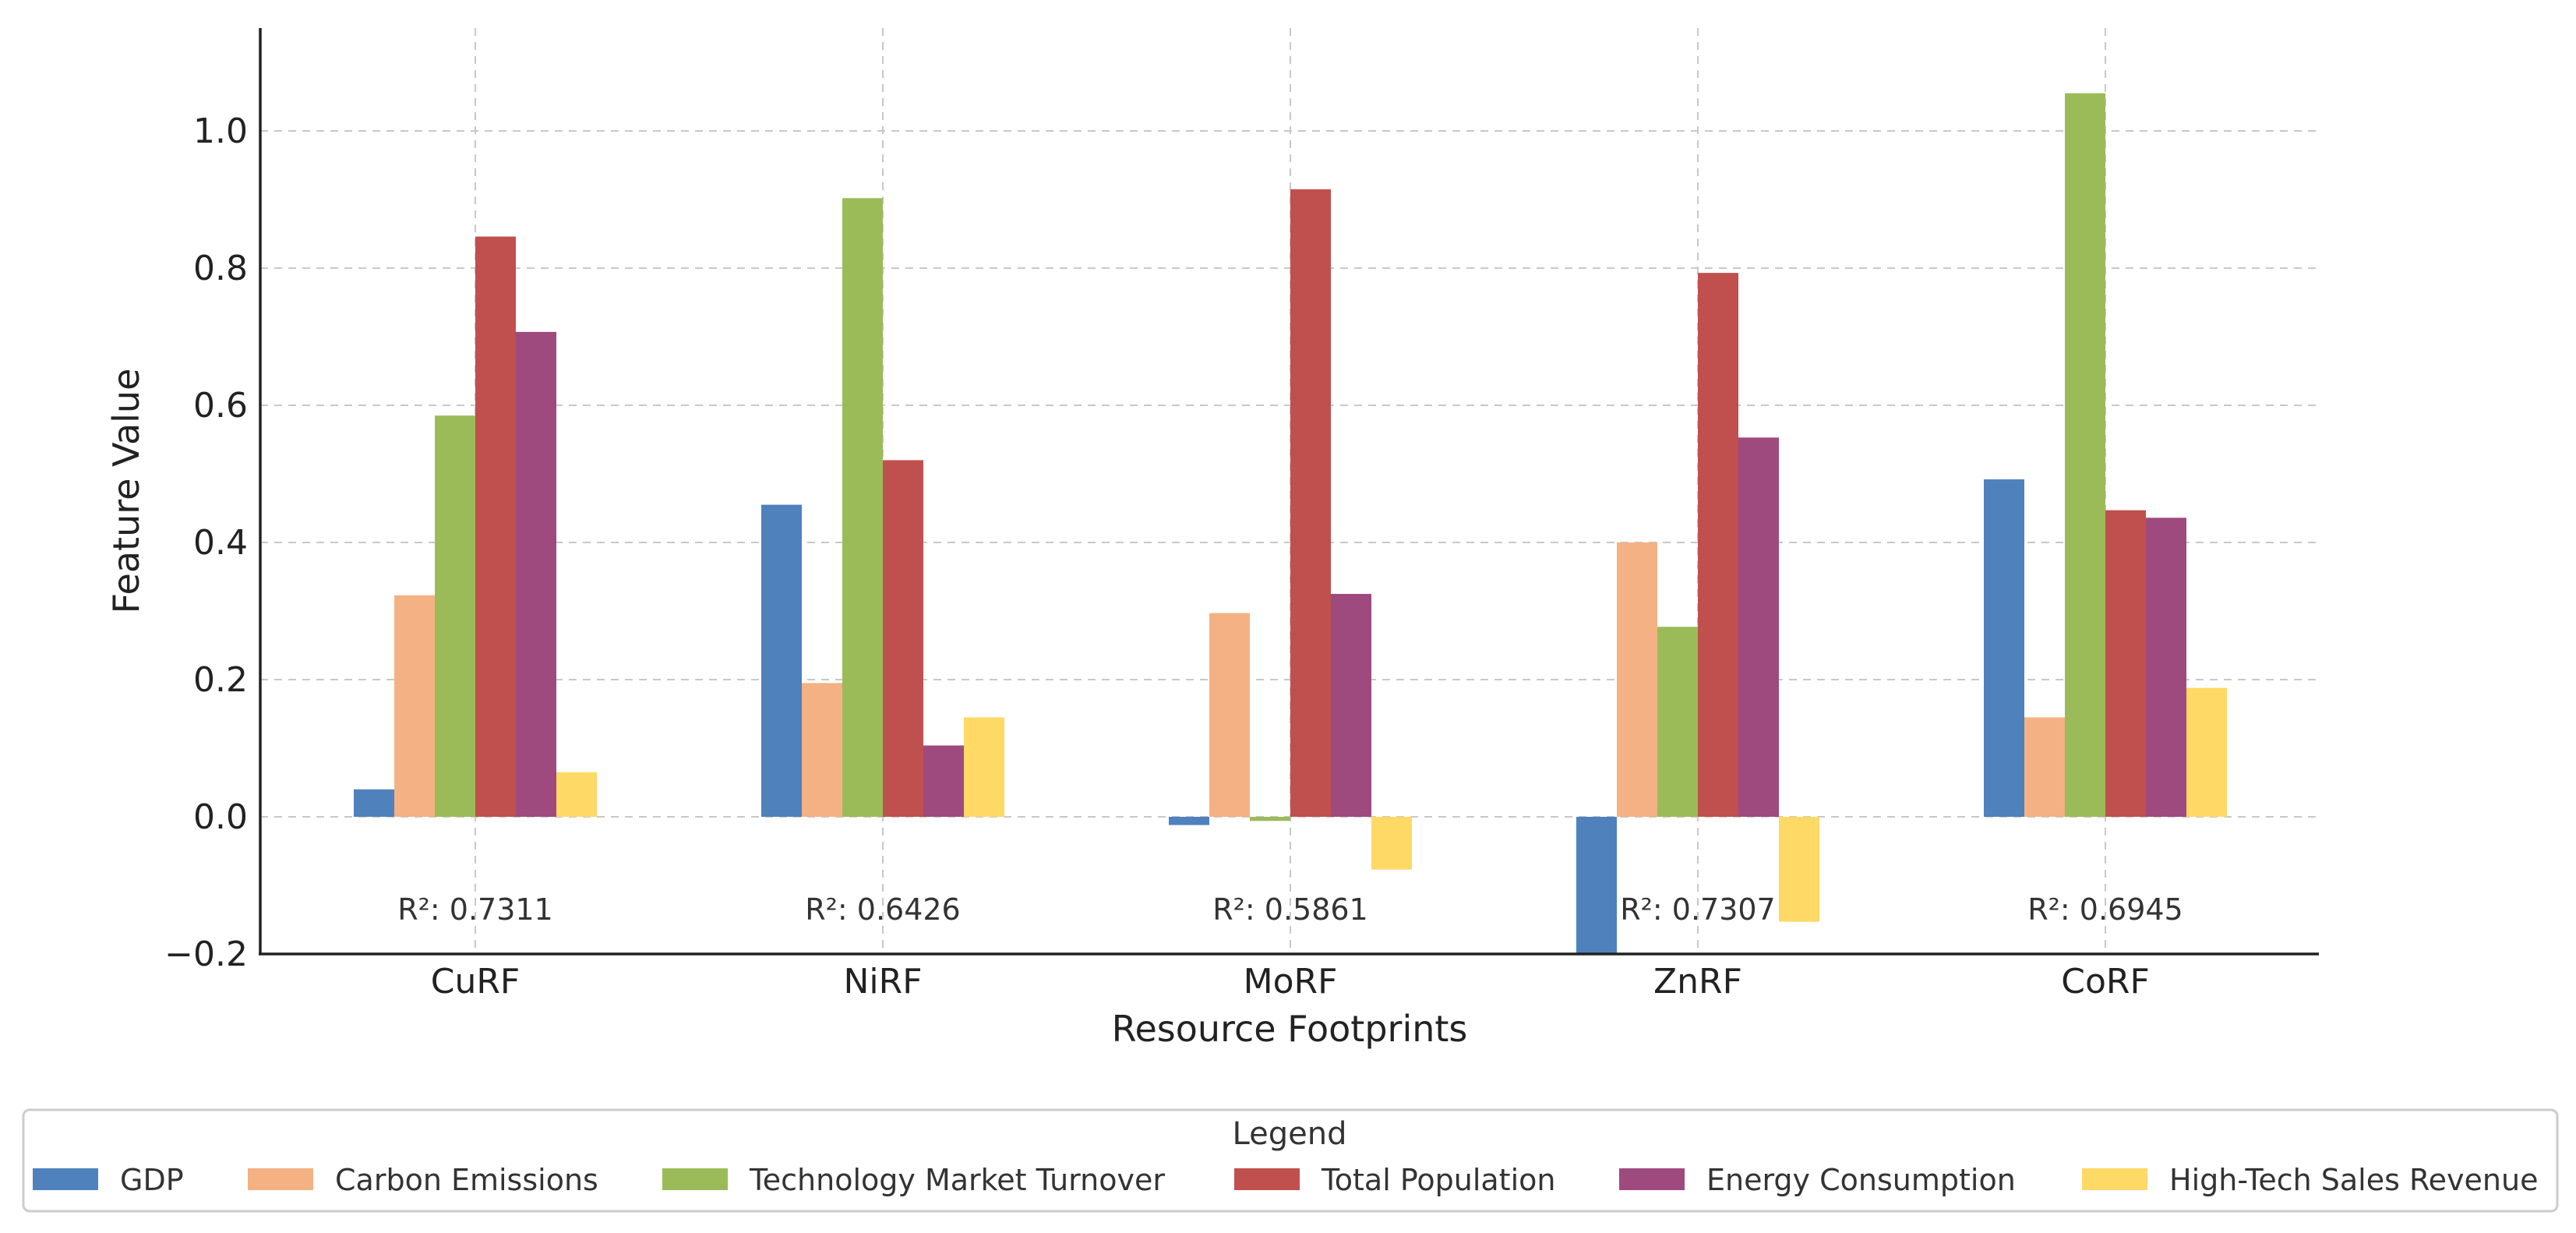 The image size is (2576, 1233). I want to click on r2-label: R²: 0.5861, so click(1289, 909).